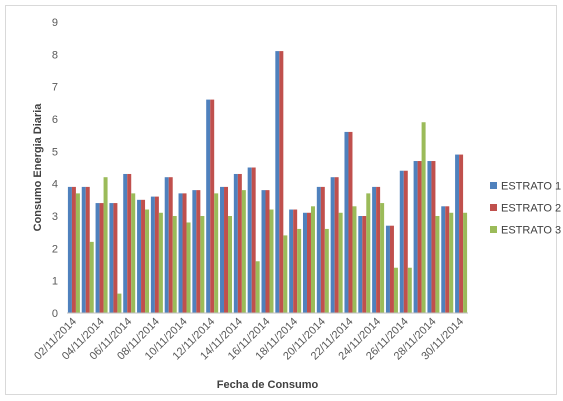 This screenshot has height=401, width=563. Describe the element at coordinates (55, 152) in the screenshot. I see `y-tick-label: 5` at that location.